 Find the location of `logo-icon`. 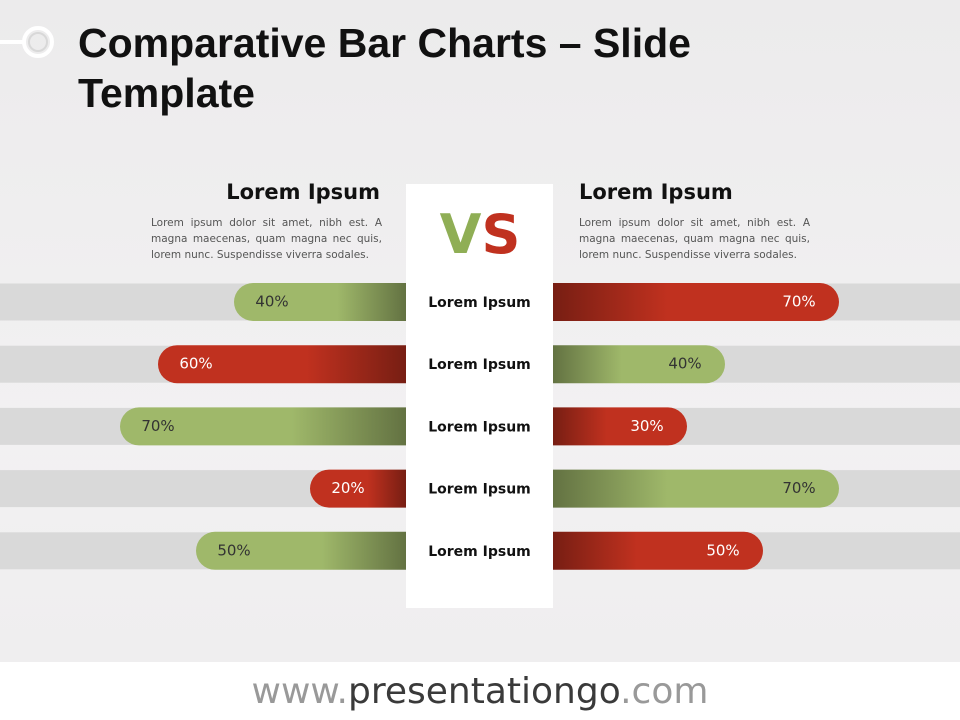

logo-icon is located at coordinates (27, 42).